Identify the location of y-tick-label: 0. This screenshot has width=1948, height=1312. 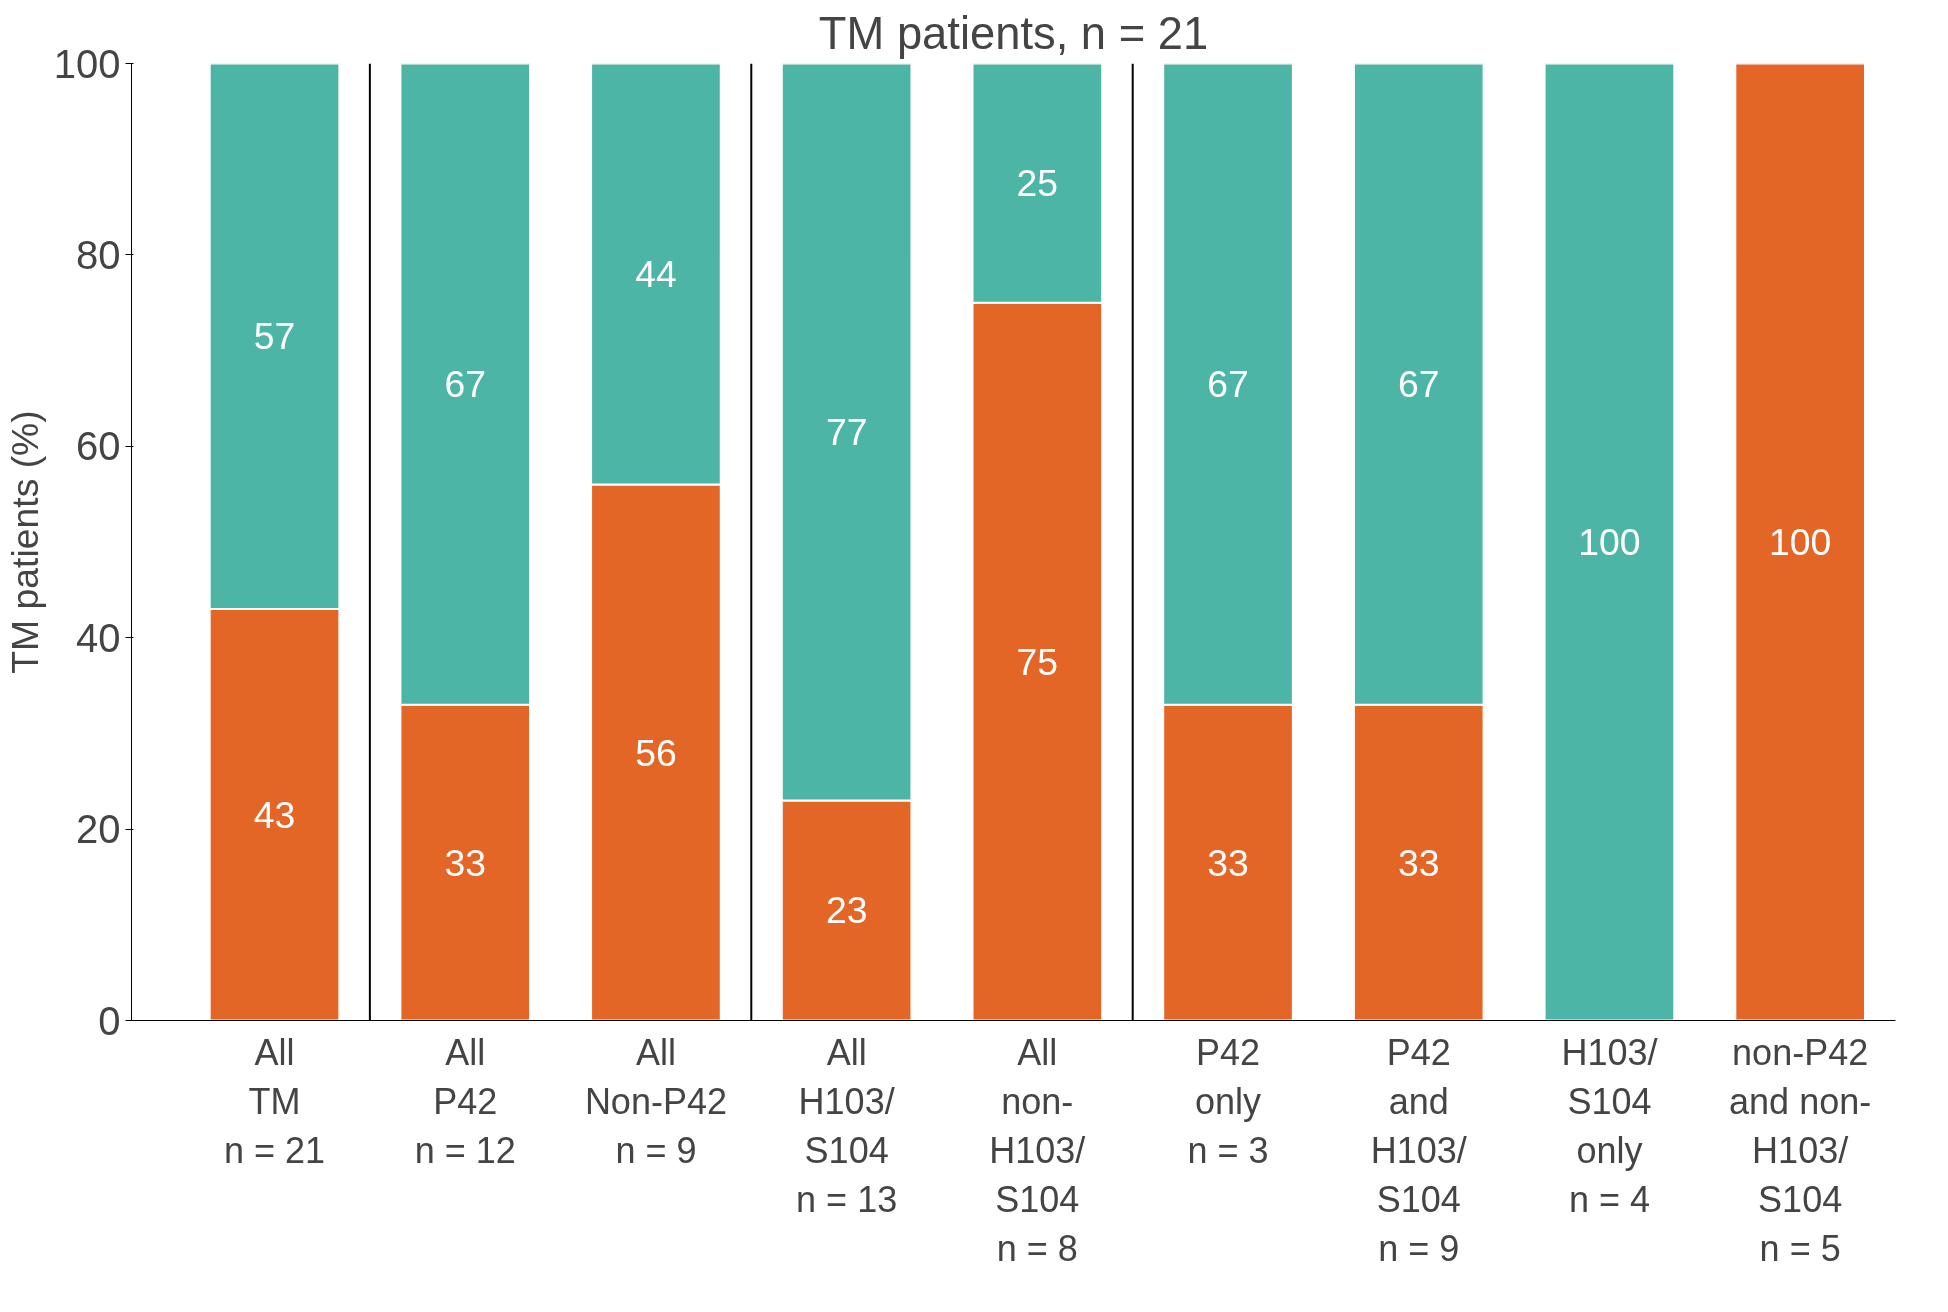
(109, 1020).